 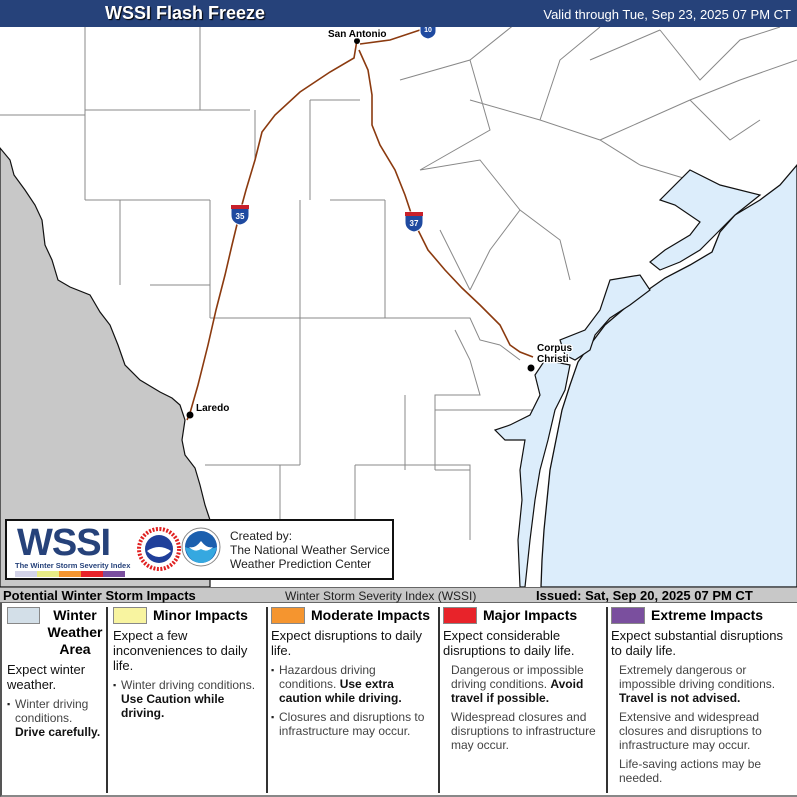 What do you see at coordinates (517, 691) in the screenshot?
I see `legend-item-advice: Avoid travel if possible.` at bounding box center [517, 691].